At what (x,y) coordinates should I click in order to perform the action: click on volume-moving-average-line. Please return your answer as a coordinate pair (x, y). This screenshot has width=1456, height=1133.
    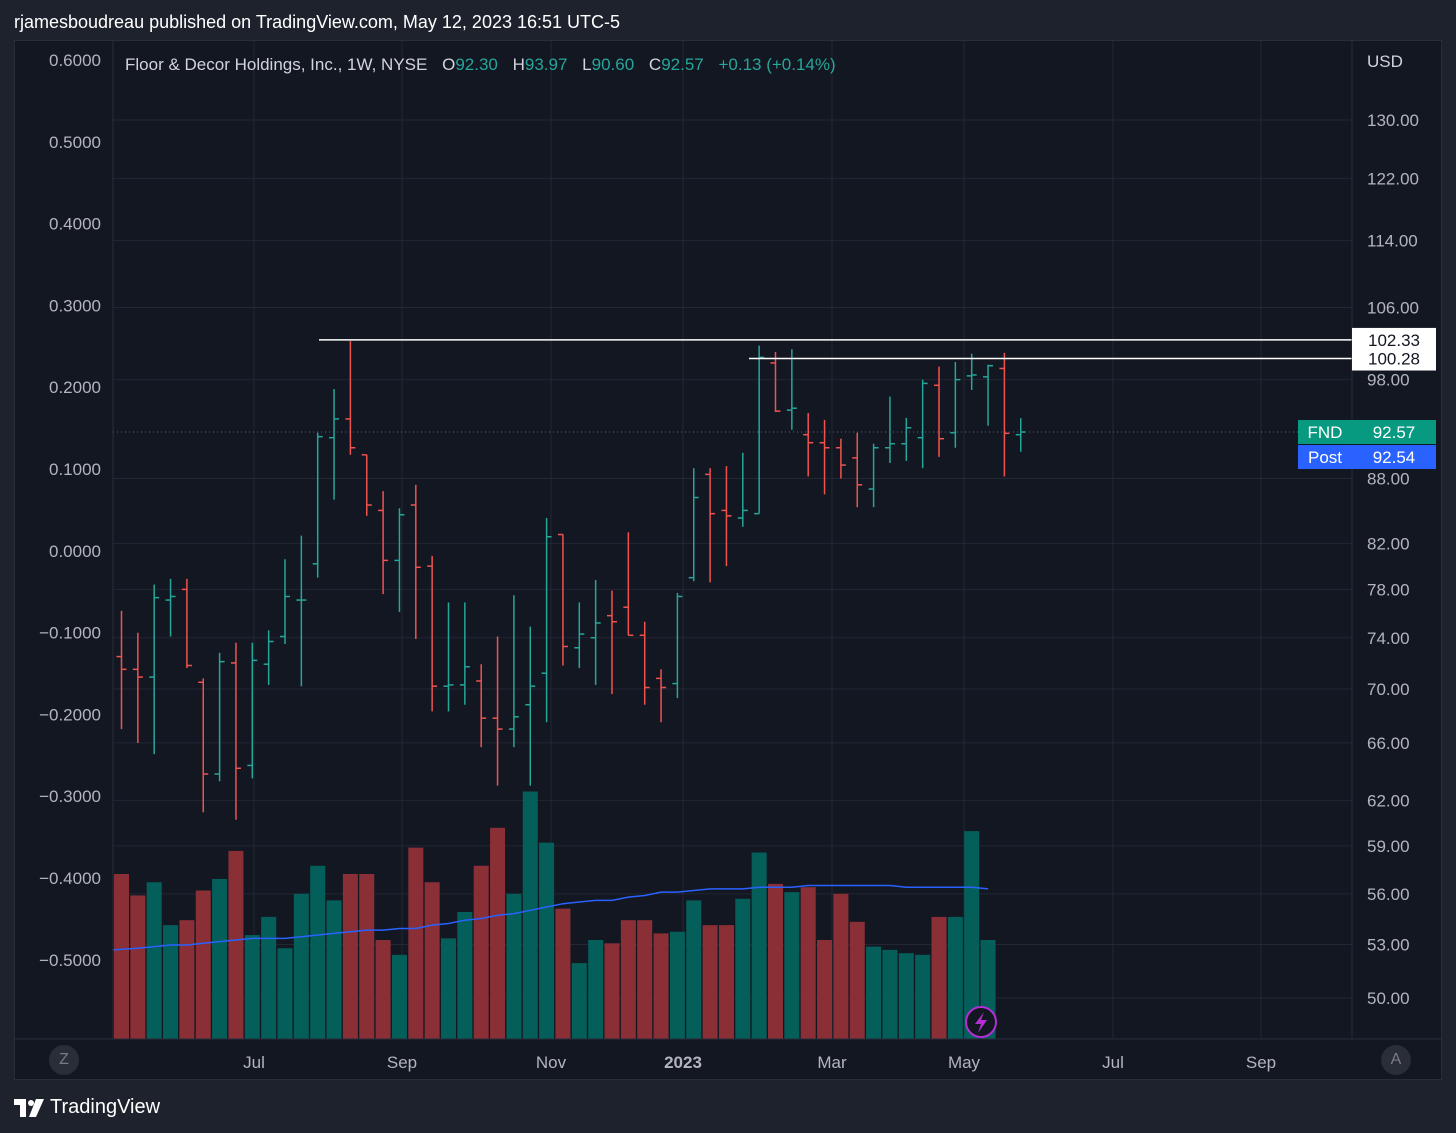
    Looking at the image, I should click on (550, 917).